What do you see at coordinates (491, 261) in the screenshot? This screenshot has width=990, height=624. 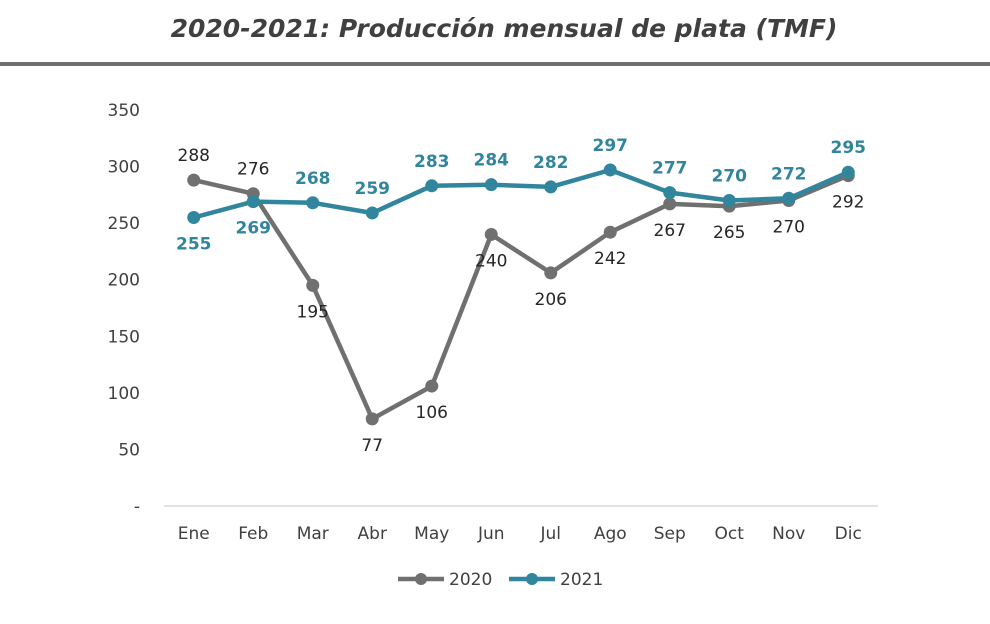 I see `data-label-2020: 240` at bounding box center [491, 261].